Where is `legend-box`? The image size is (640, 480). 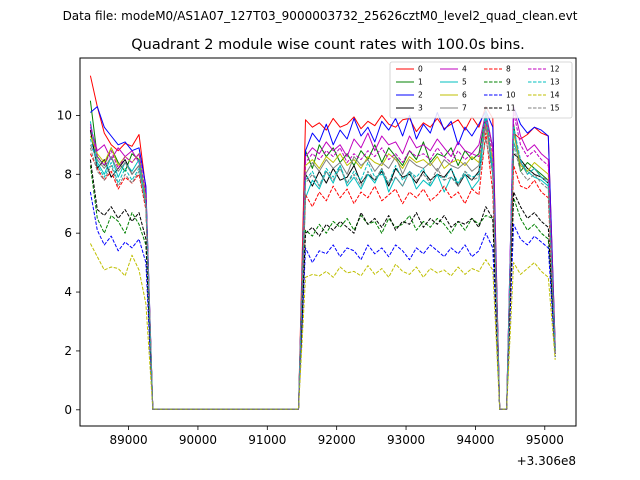 legend-box is located at coordinates (481, 90).